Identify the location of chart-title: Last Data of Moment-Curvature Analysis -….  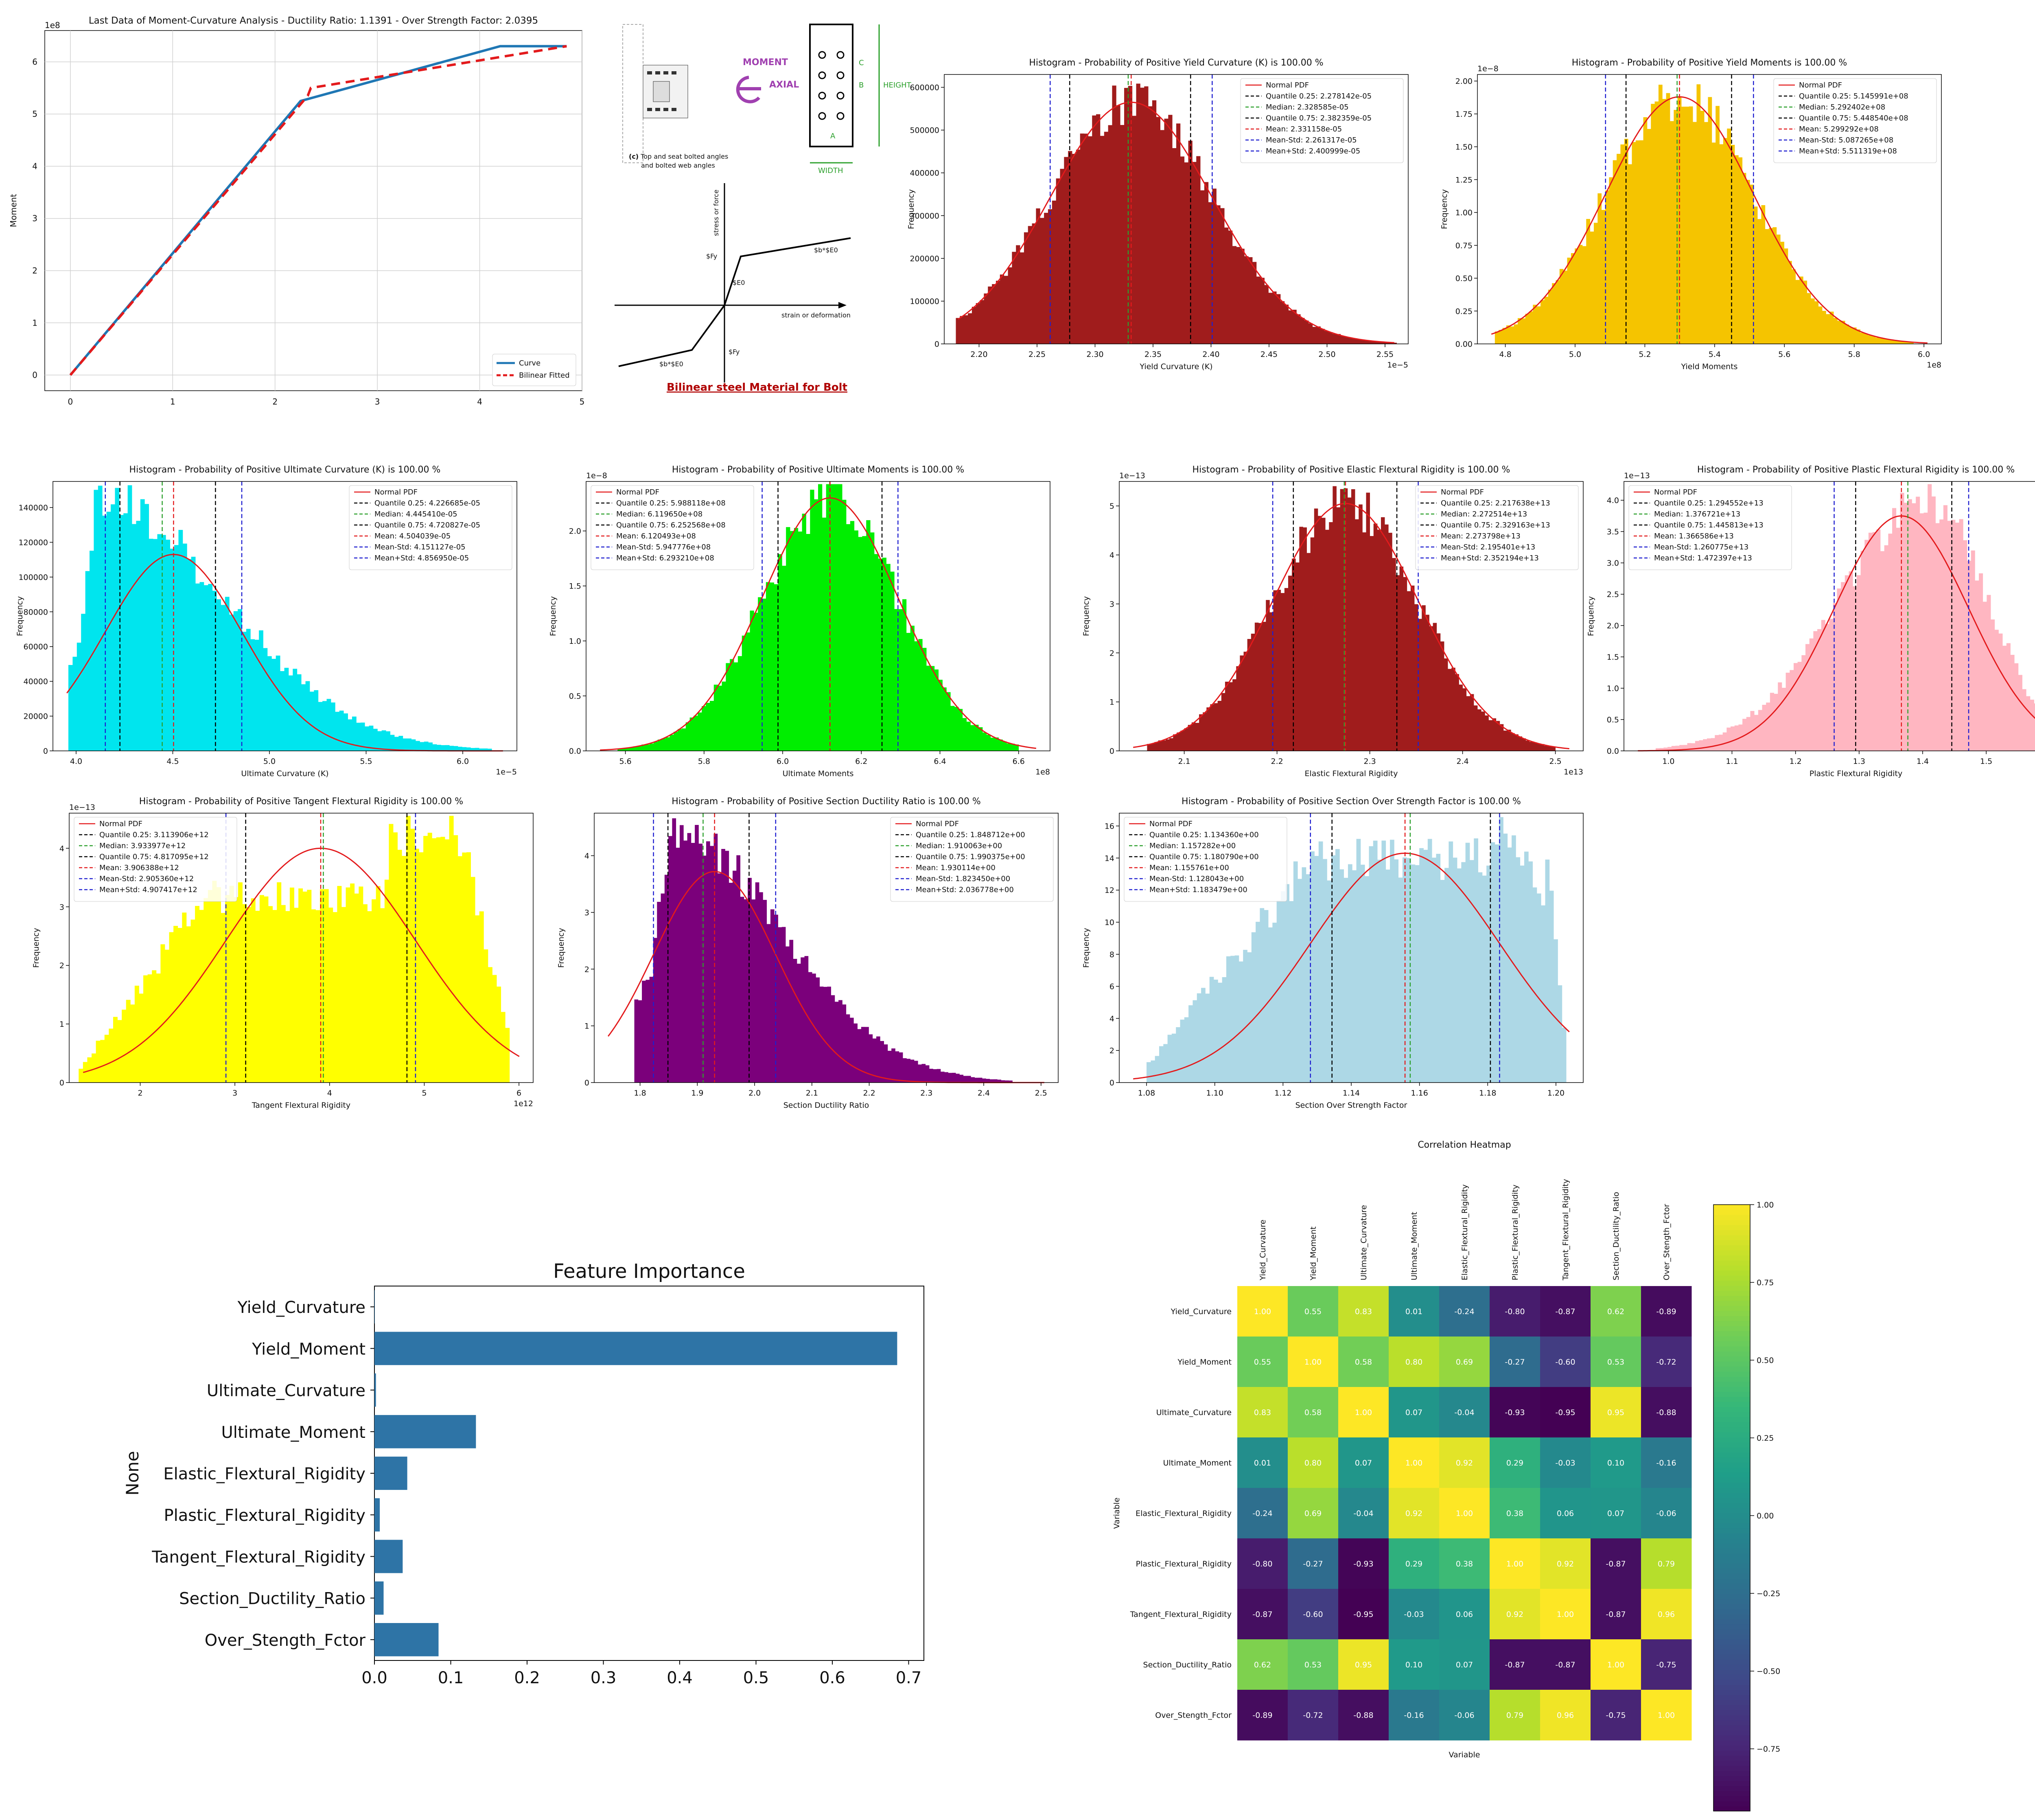
(313, 20).